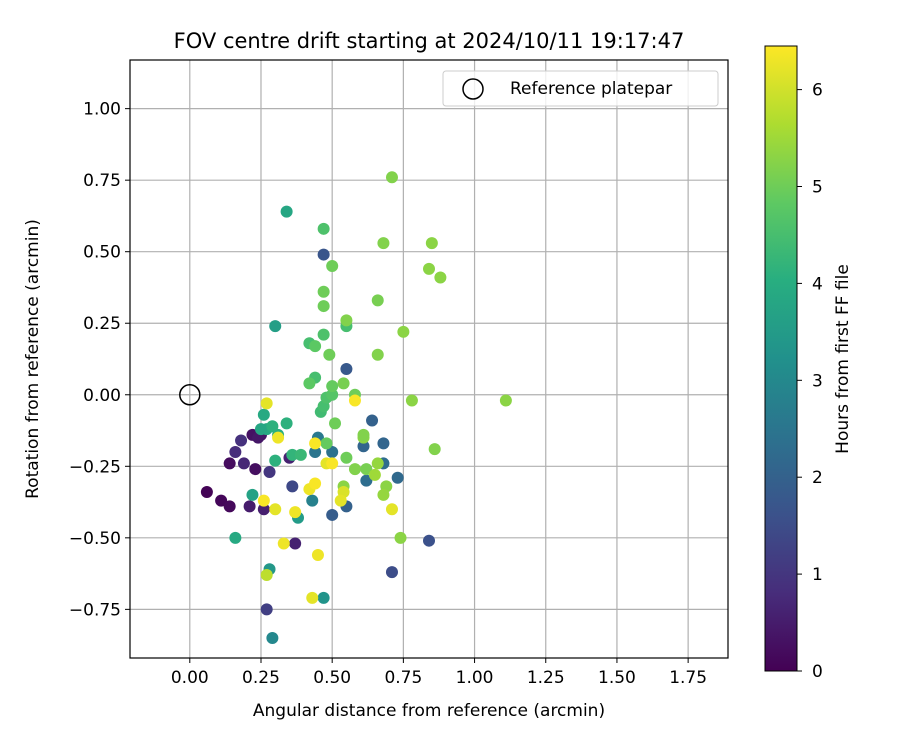 This screenshot has width=900, height=750. I want to click on x-axis-ticks: 0.00 0.25 0.50 0.75 1.00 1.25 1.50 1.75, so click(439, 673).